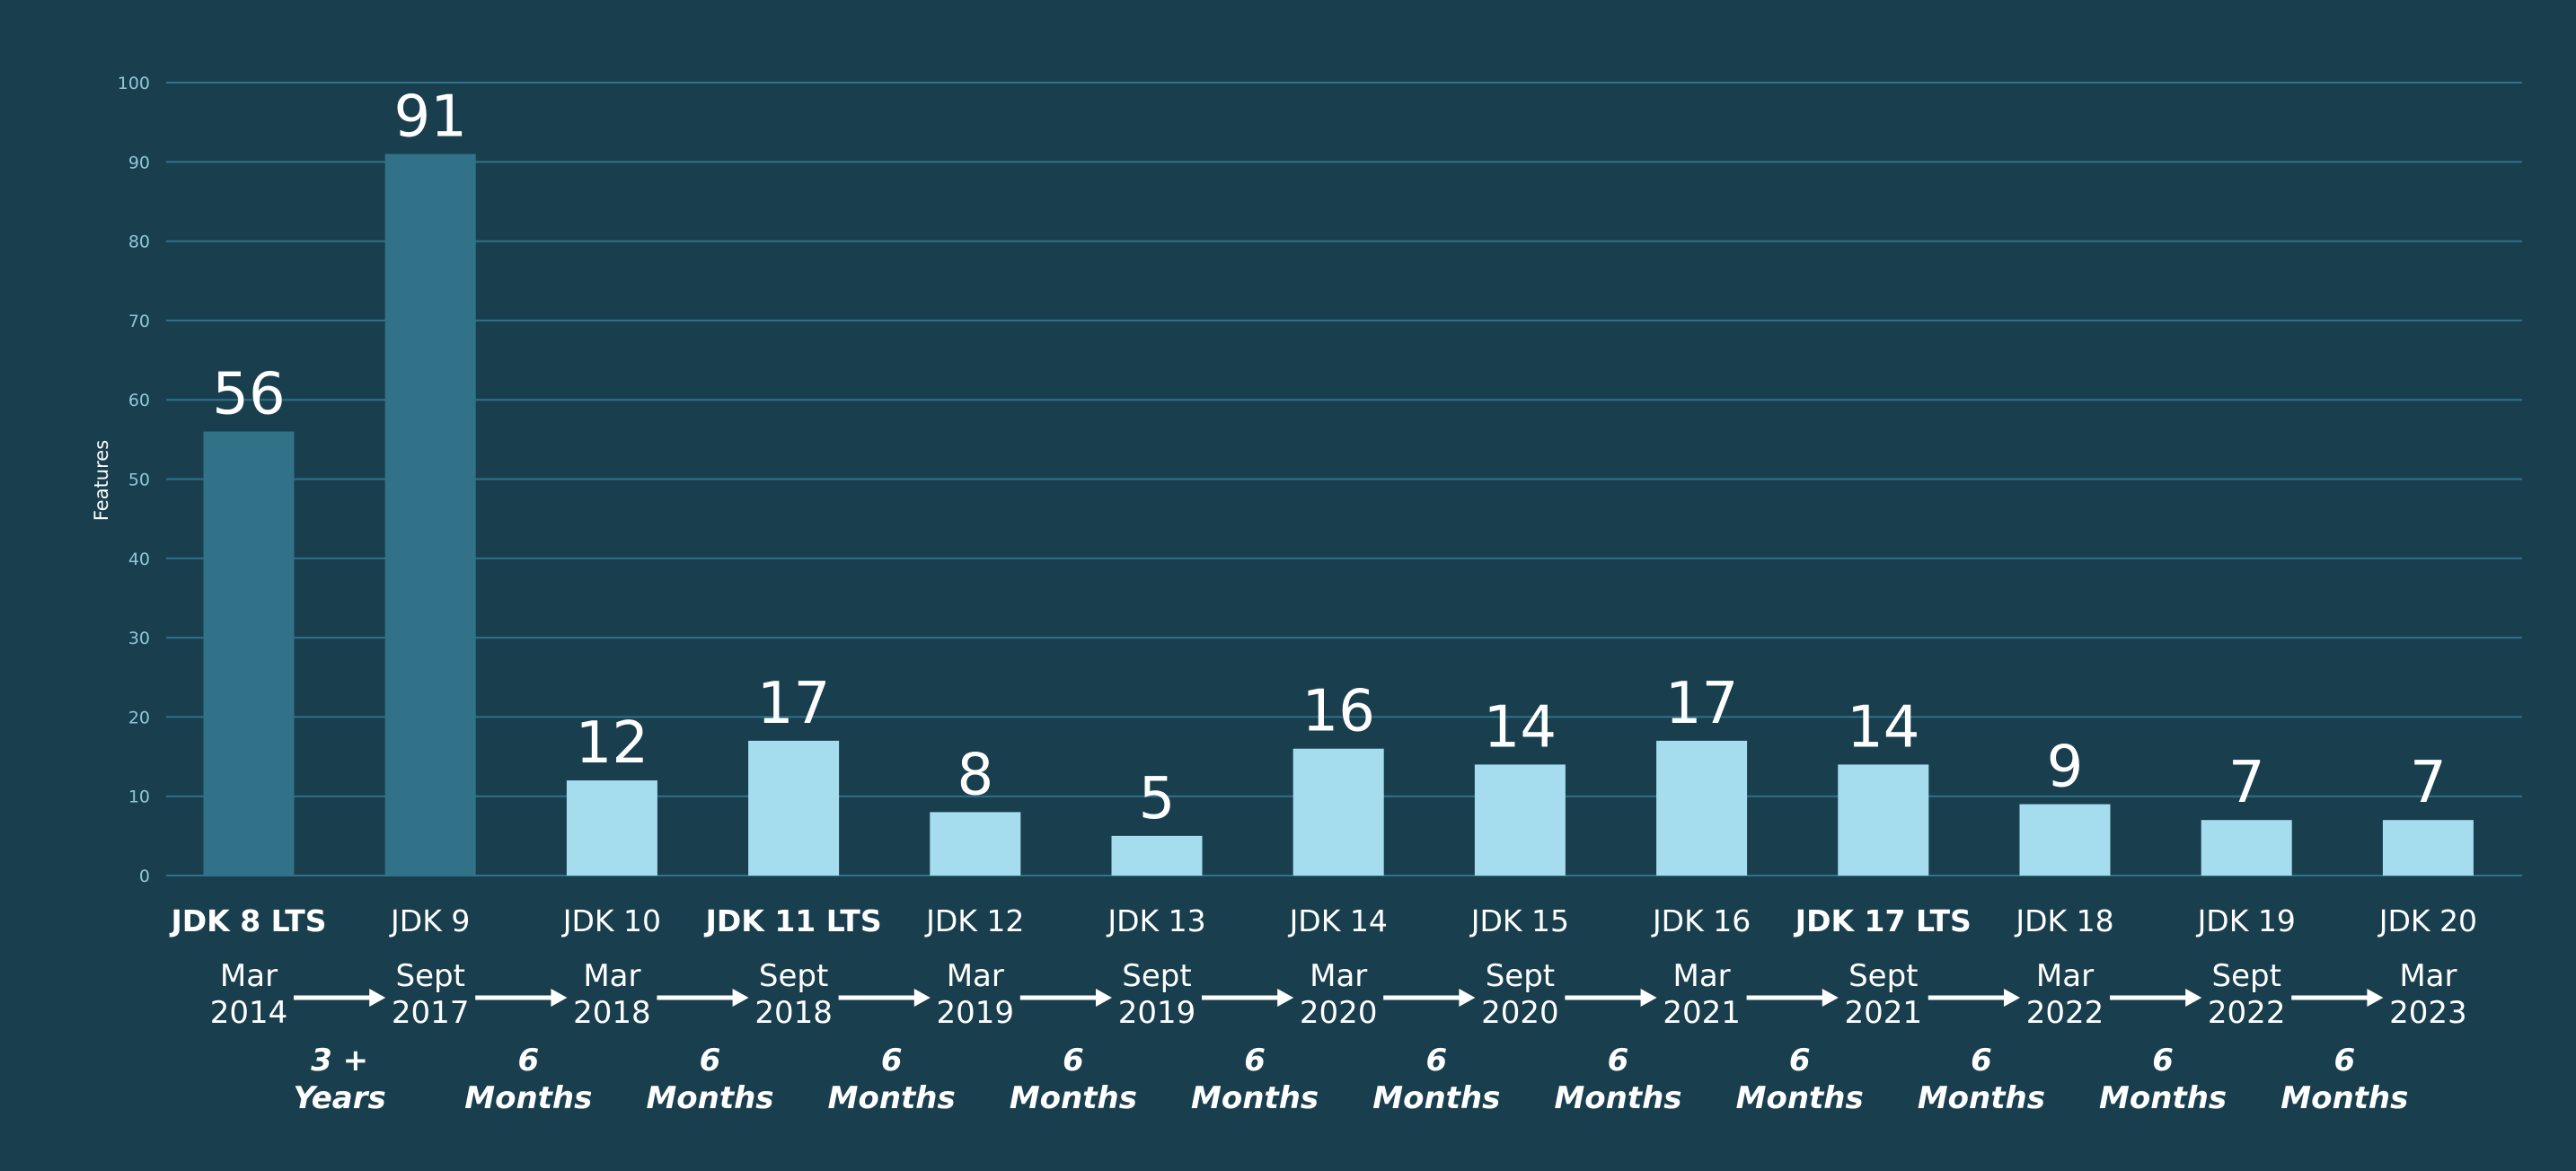 The image size is (2576, 1171). What do you see at coordinates (139, 400) in the screenshot?
I see `y-tick-label: 60` at bounding box center [139, 400].